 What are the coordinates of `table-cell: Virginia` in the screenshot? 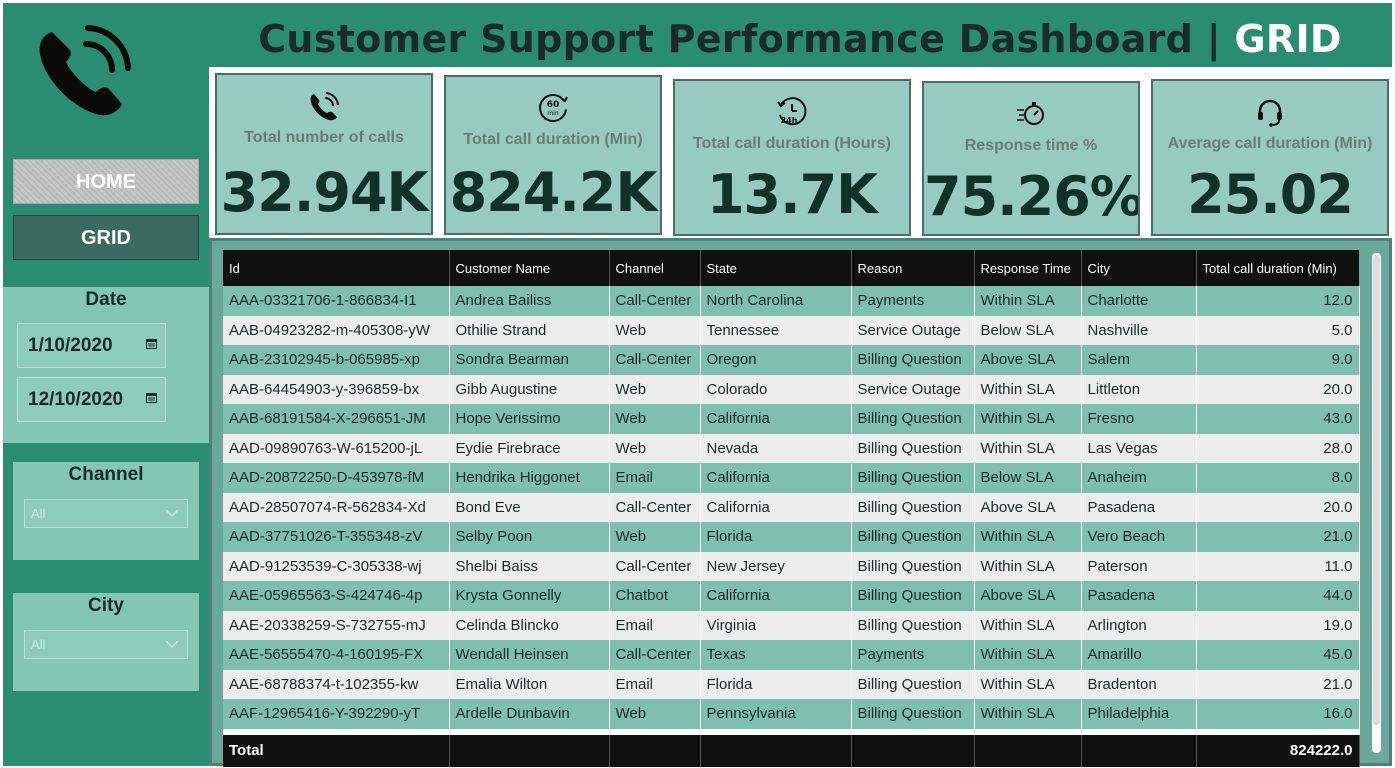 It's located at (776, 625).